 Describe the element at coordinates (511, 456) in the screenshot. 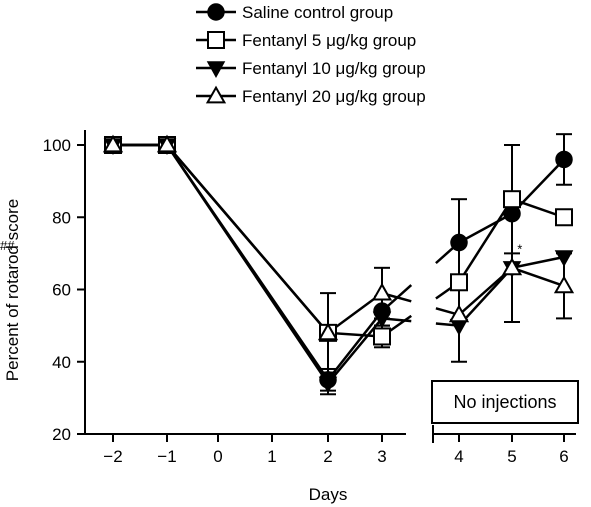

I see `x-tick-label: 5` at that location.